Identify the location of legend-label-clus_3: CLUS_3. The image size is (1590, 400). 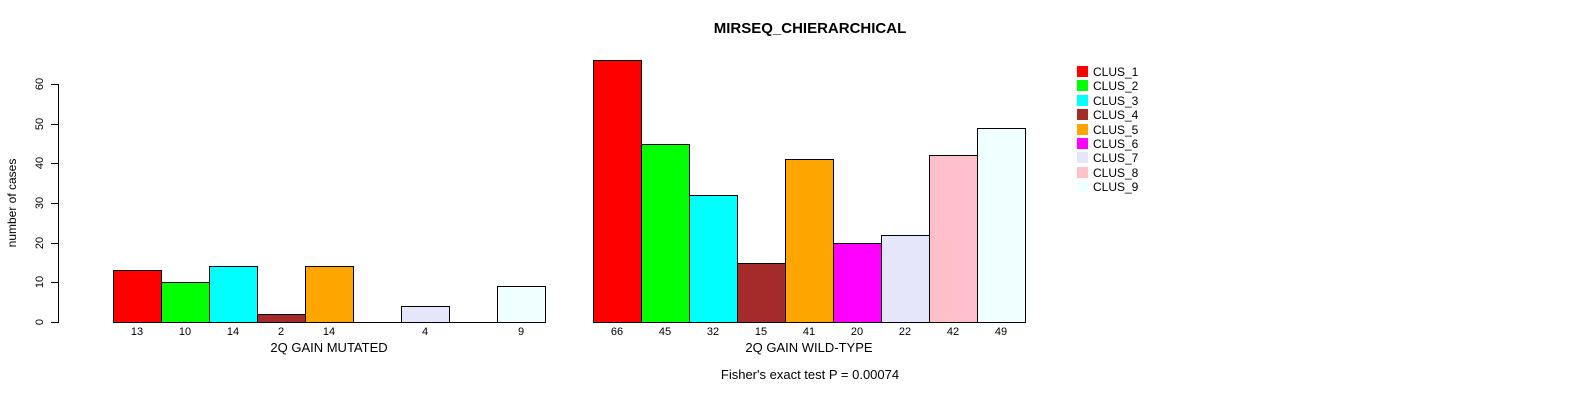
(1116, 100).